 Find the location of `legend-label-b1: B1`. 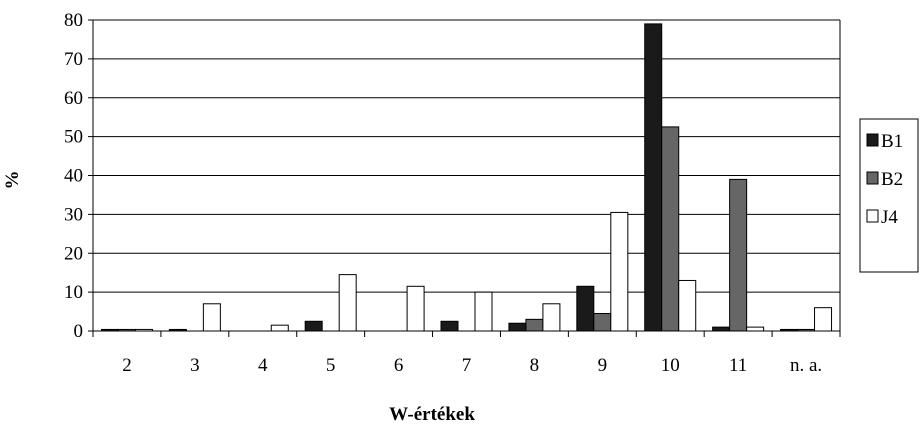

legend-label-b1: B1 is located at coordinates (892, 141).